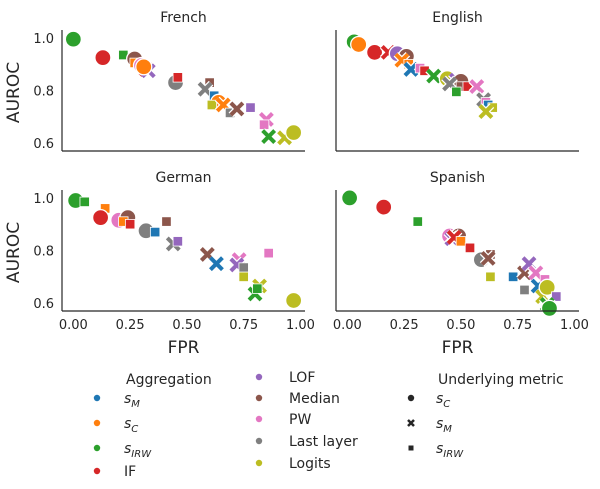 Image resolution: width=600 pixels, height=489 pixels. I want to click on legend-label: IF, so click(130, 472).